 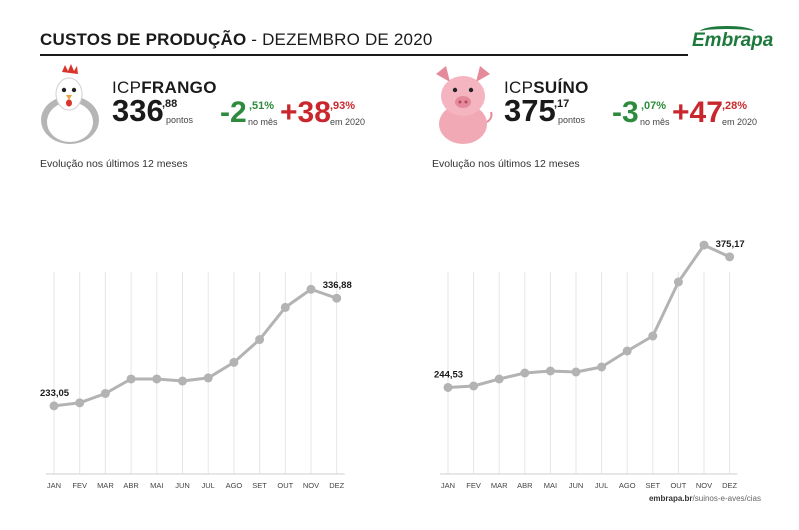 I want to click on value-integer: 336, so click(x=138, y=110).